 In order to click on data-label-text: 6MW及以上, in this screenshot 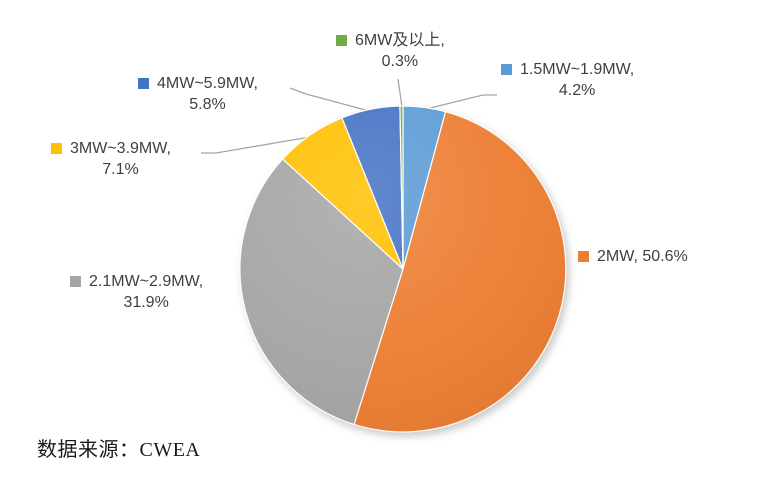, I will do `click(400, 40)`.